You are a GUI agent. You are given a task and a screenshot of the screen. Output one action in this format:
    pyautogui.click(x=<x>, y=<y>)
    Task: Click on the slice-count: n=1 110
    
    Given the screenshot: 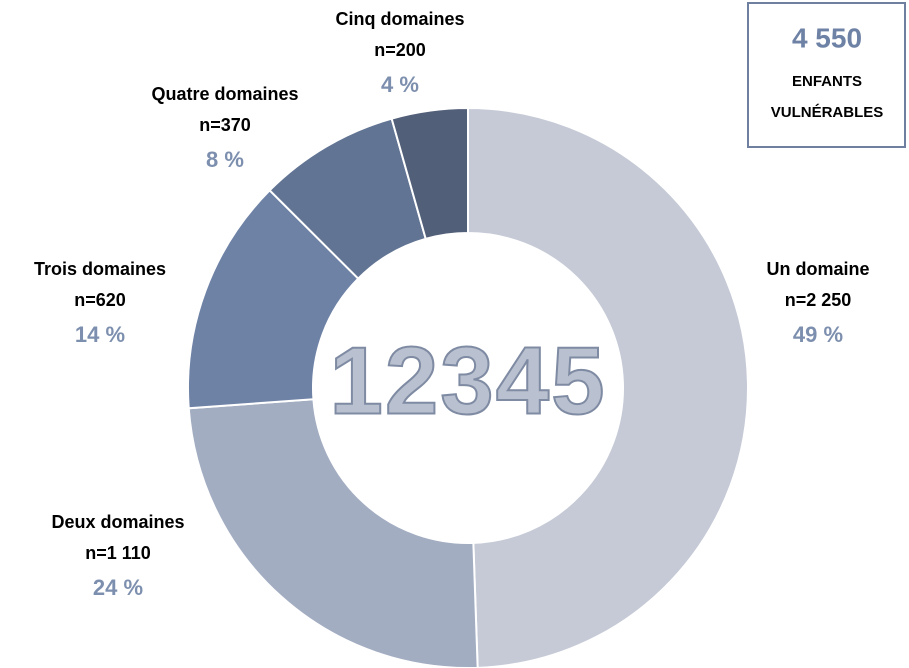 What is the action you would take?
    pyautogui.click(x=118, y=553)
    